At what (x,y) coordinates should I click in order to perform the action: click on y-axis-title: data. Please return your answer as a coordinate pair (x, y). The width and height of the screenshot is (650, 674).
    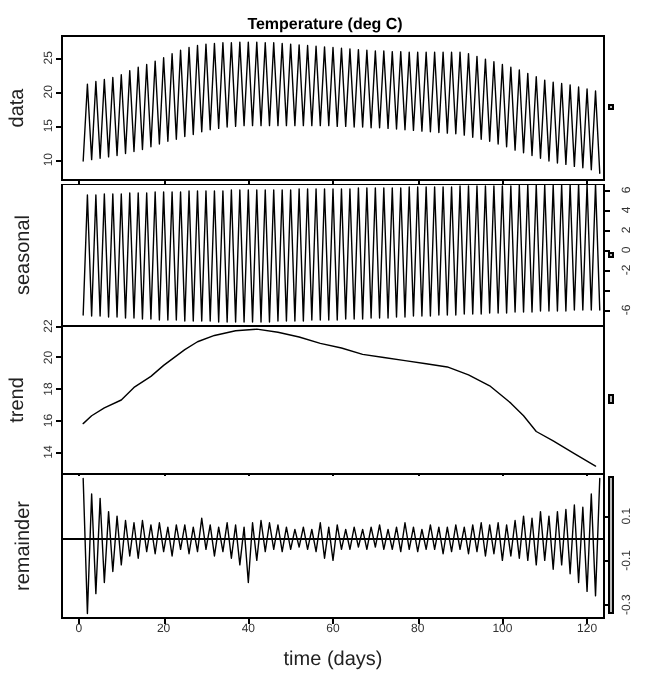
    Looking at the image, I should click on (18, 107).